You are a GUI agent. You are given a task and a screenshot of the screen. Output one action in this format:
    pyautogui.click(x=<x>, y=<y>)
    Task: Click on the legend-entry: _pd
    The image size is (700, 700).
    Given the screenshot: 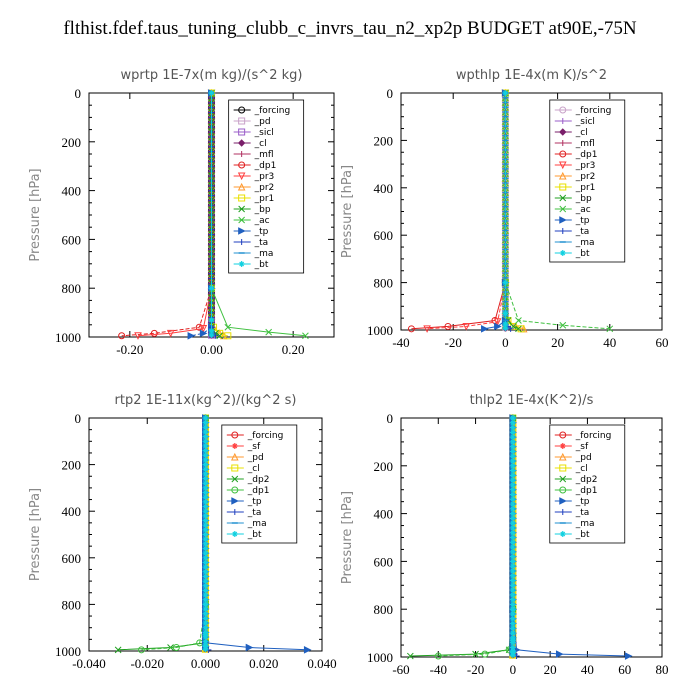 What is the action you would take?
    pyautogui.click(x=583, y=458)
    